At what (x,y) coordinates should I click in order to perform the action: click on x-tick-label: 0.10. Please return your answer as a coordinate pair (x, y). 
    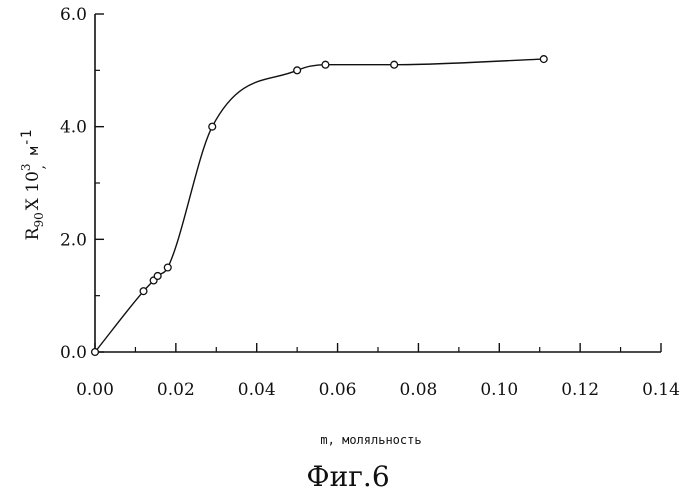
    Looking at the image, I should click on (499, 390).